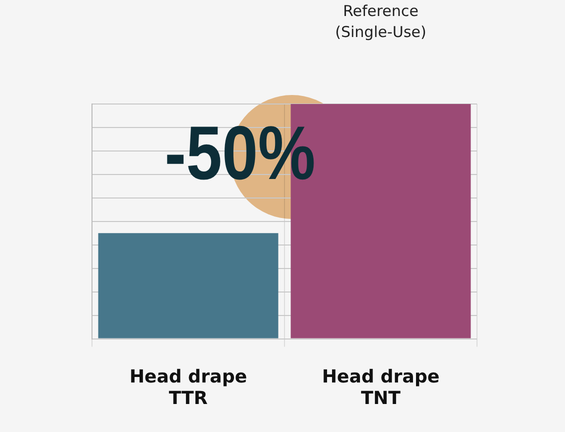 The height and width of the screenshot is (432, 565). I want to click on annotation: -50%, so click(240, 153).